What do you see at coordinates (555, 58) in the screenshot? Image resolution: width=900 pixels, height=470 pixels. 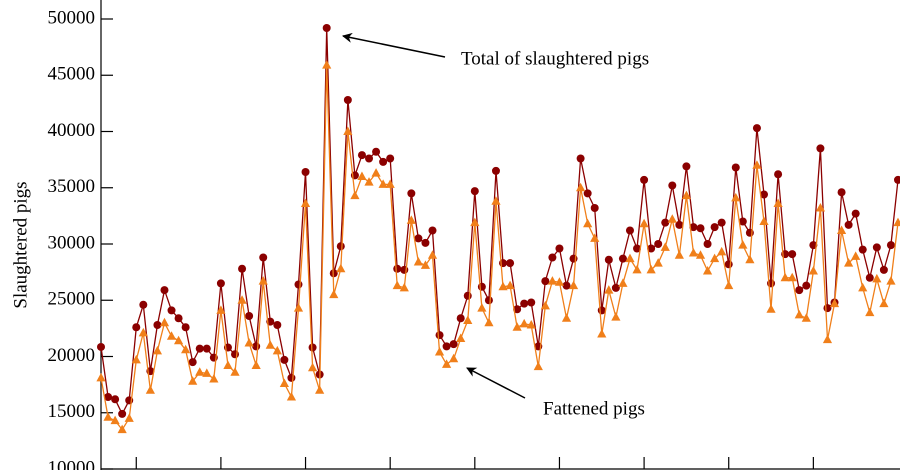 I see `annotation: Total of slaughtered pigs` at bounding box center [555, 58].